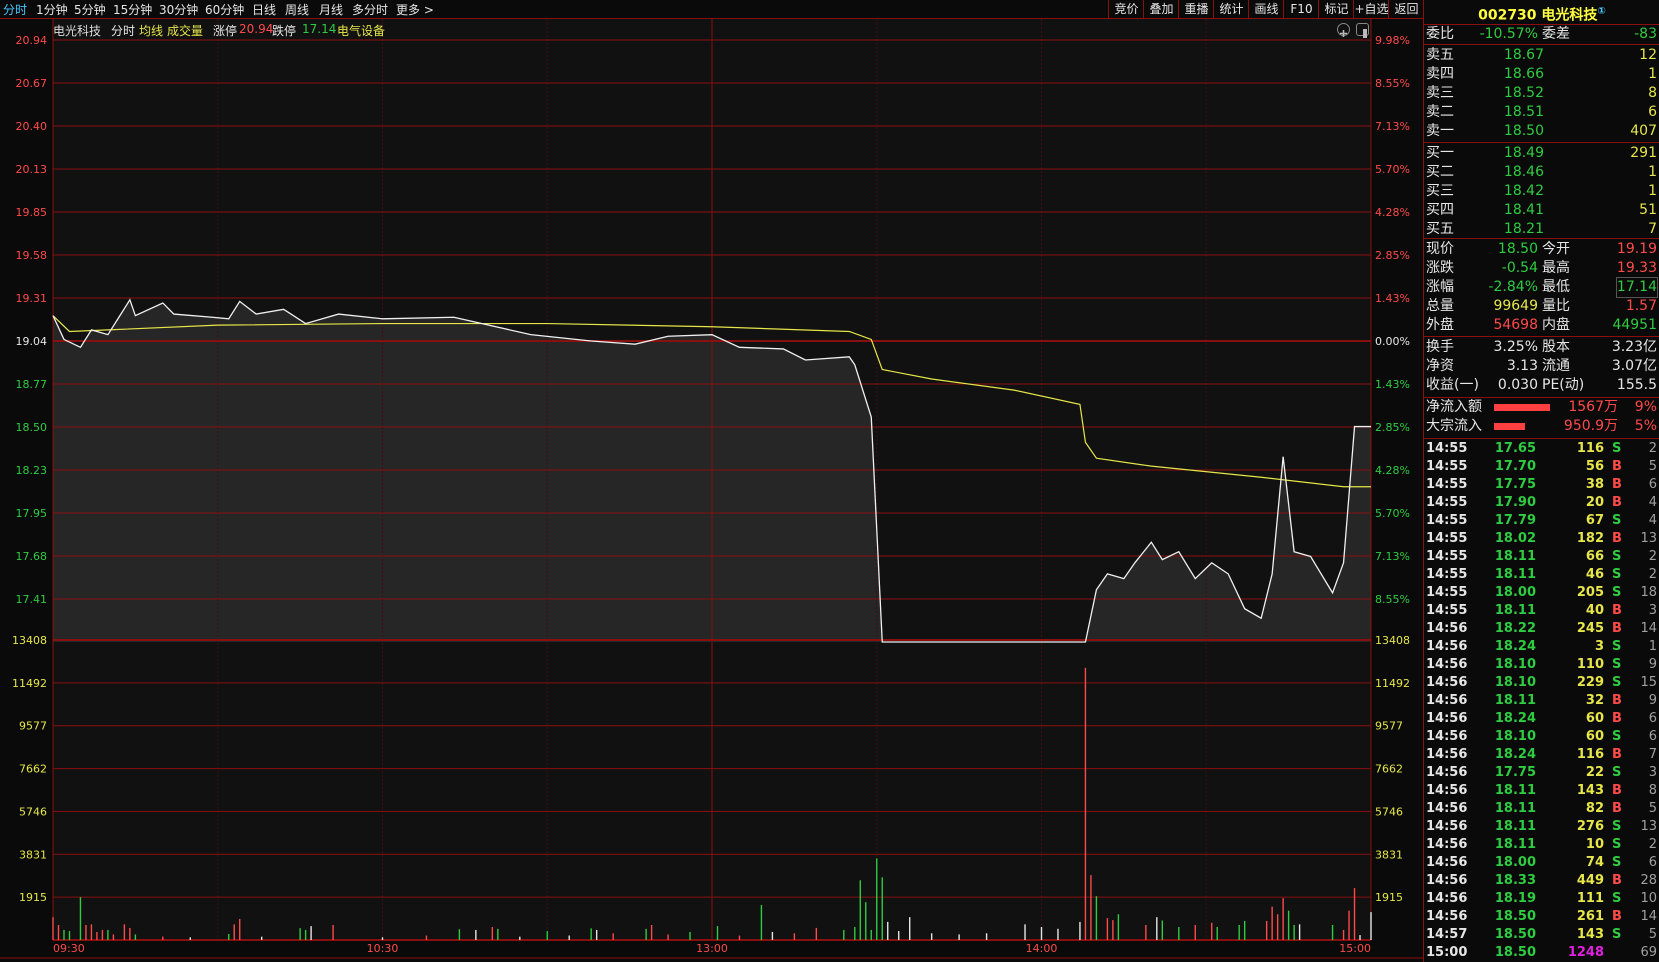 The height and width of the screenshot is (962, 1659). Describe the element at coordinates (1590, 538) in the screenshot. I see `tick-volume: 182` at that location.